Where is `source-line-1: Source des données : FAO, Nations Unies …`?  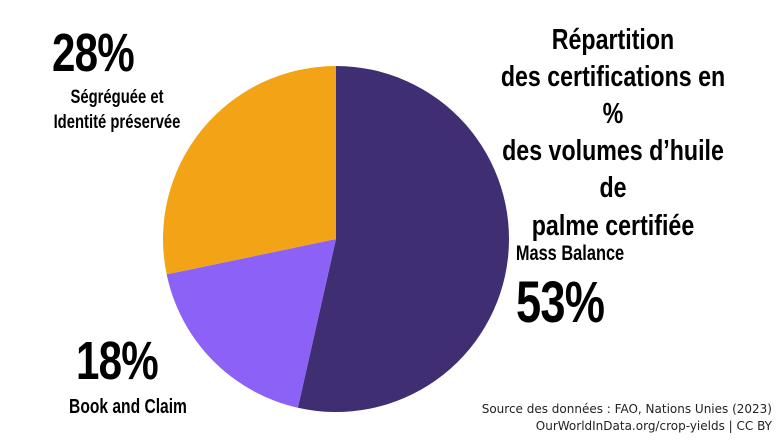 source-line-1: Source des données : FAO, Nations Unies … is located at coordinates (626, 409).